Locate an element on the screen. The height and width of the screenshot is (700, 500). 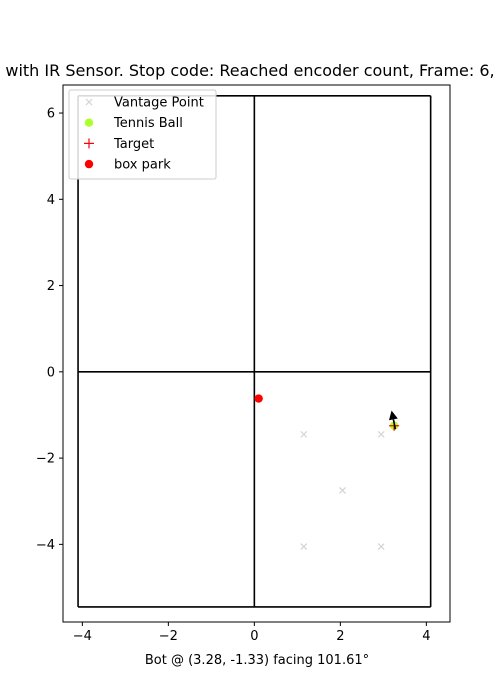
legend-label: box park is located at coordinates (142, 165).